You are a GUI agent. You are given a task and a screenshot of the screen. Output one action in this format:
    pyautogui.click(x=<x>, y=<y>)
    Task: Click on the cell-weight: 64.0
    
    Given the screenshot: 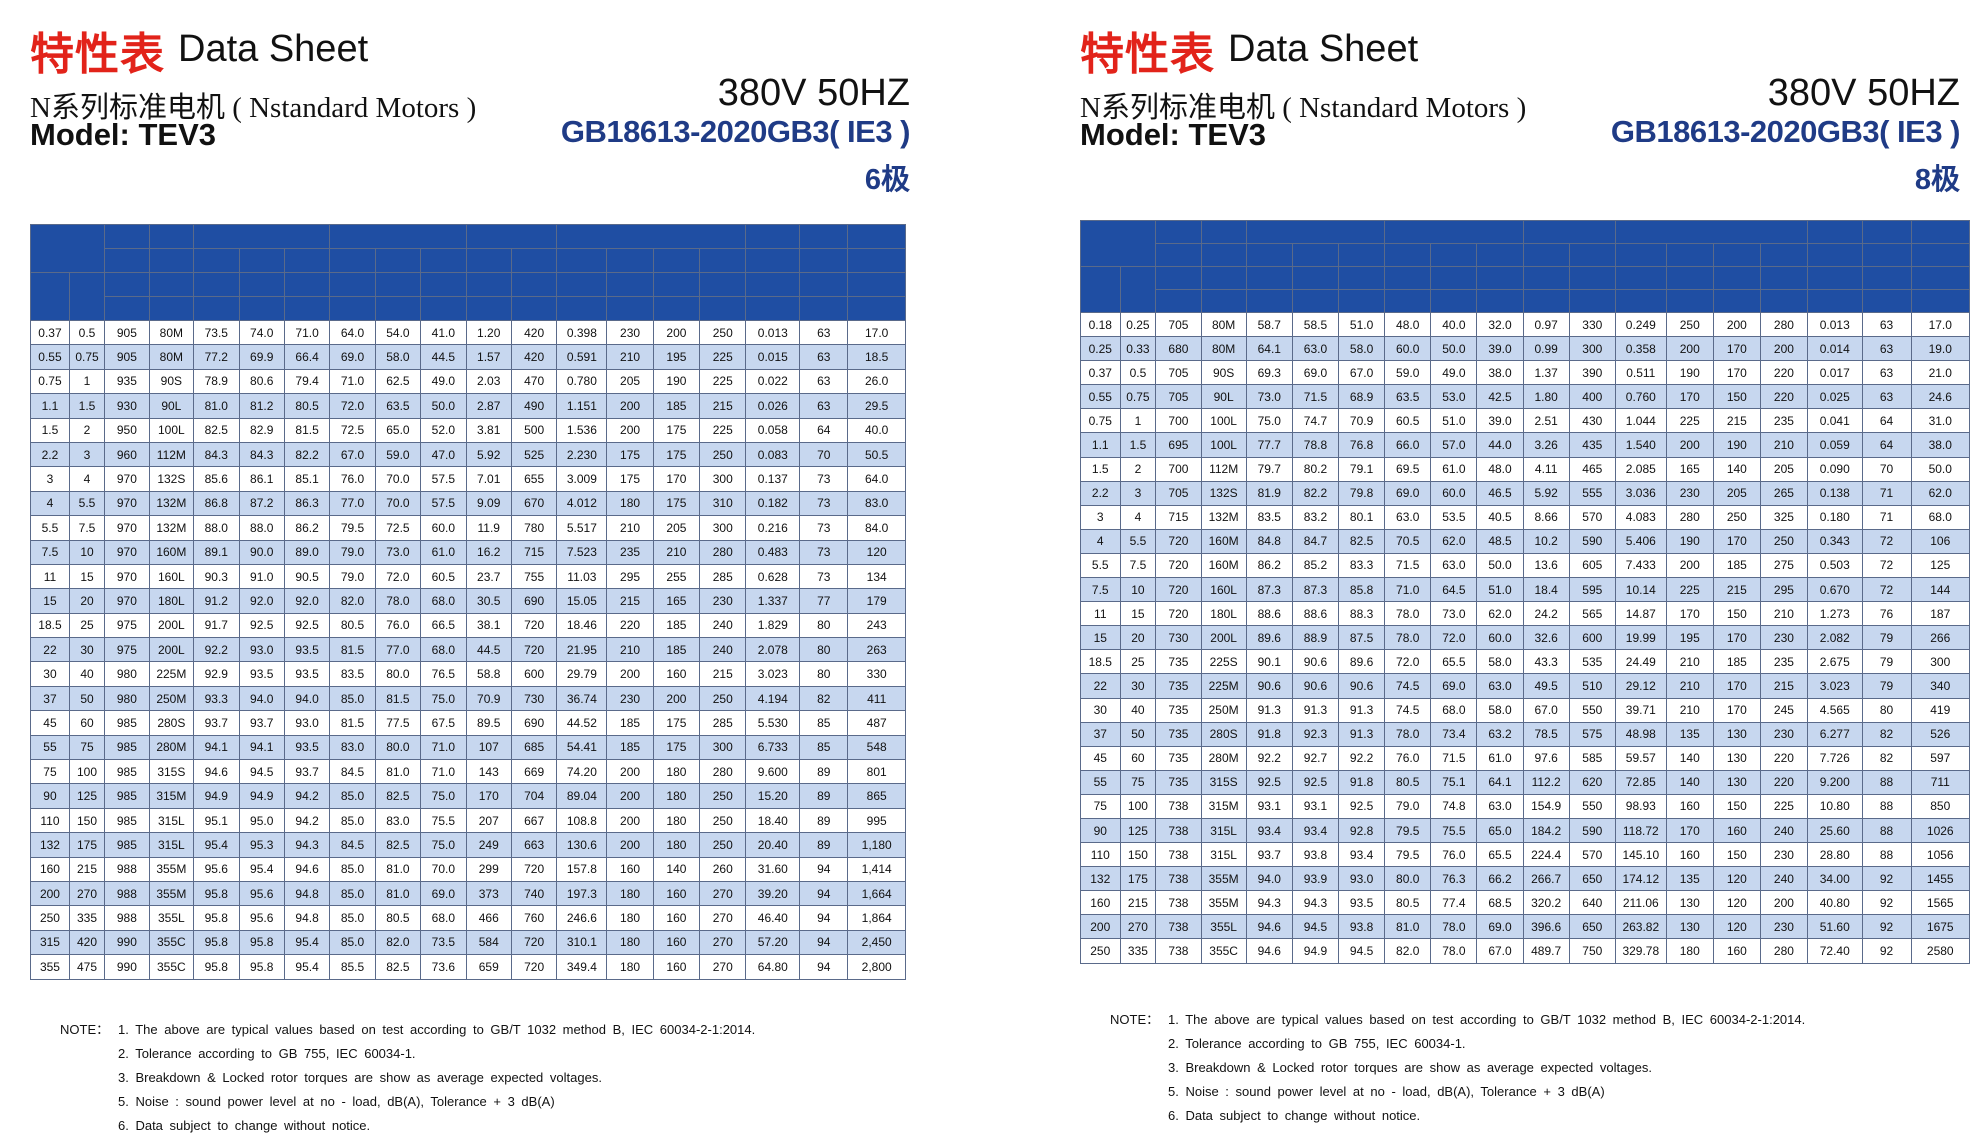 What is the action you would take?
    pyautogui.click(x=876, y=479)
    